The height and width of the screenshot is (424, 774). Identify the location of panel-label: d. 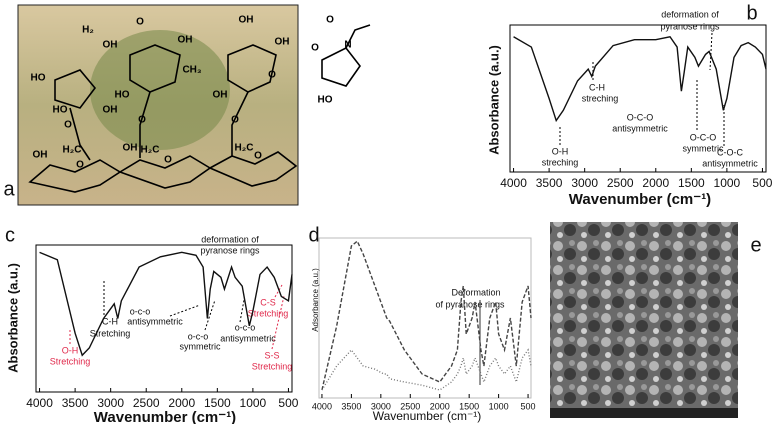
(313, 235).